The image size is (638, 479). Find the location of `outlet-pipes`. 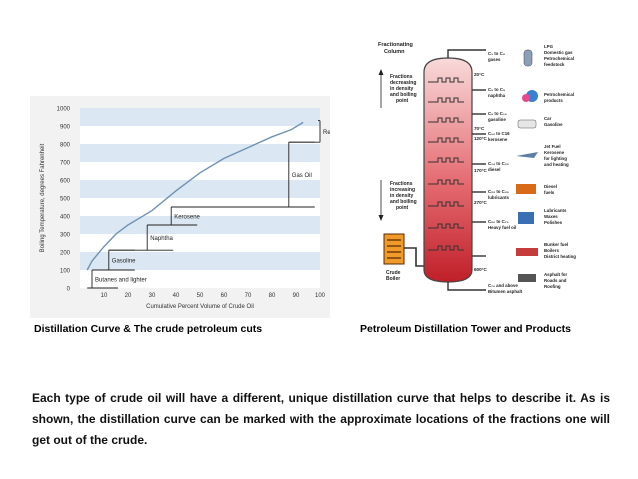

outlet-pipes is located at coordinates (466, 170).